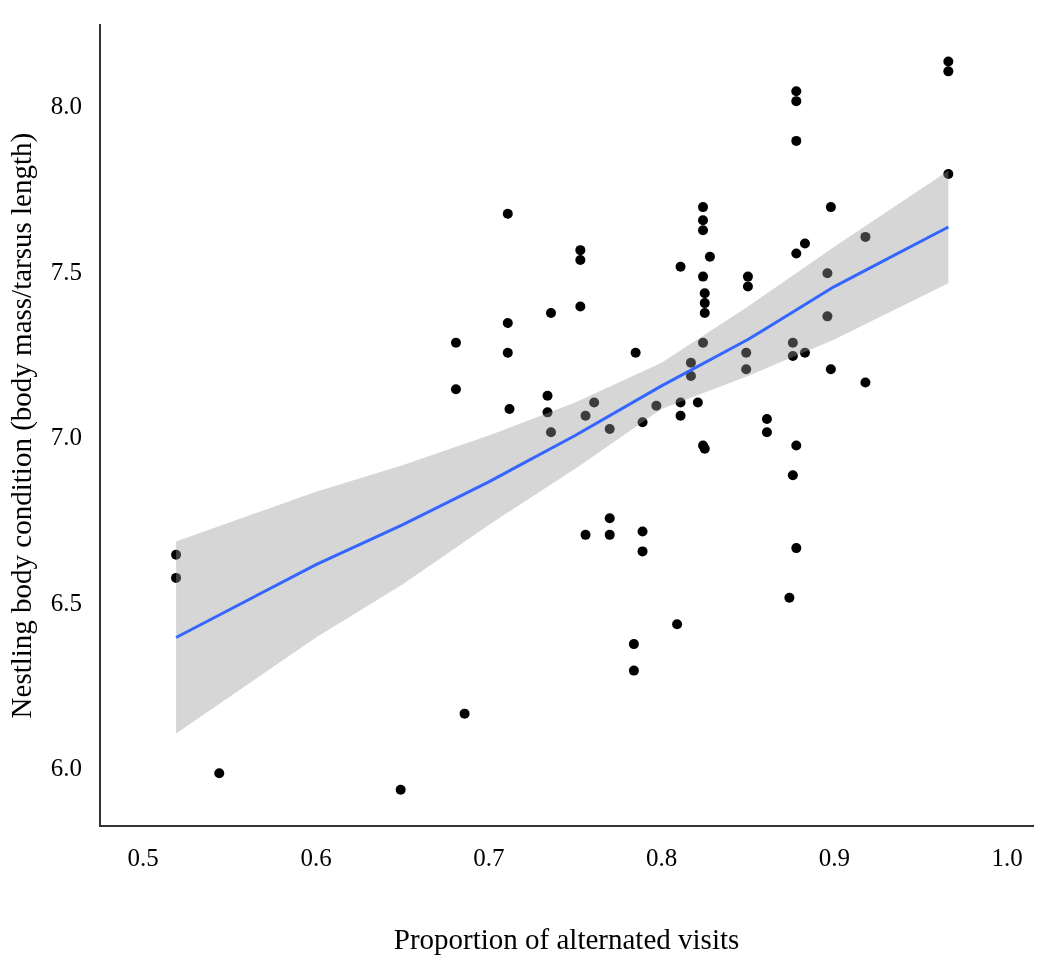  I want to click on y-tick-label: 6.5, so click(66, 602).